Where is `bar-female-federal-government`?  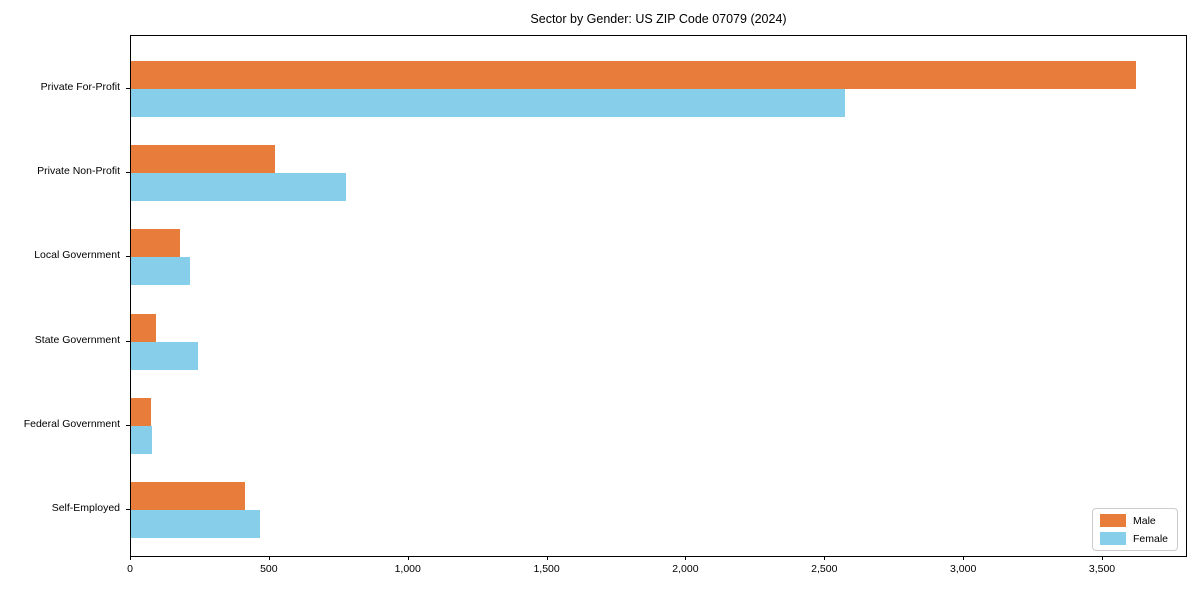
bar-female-federal-government is located at coordinates (141, 439).